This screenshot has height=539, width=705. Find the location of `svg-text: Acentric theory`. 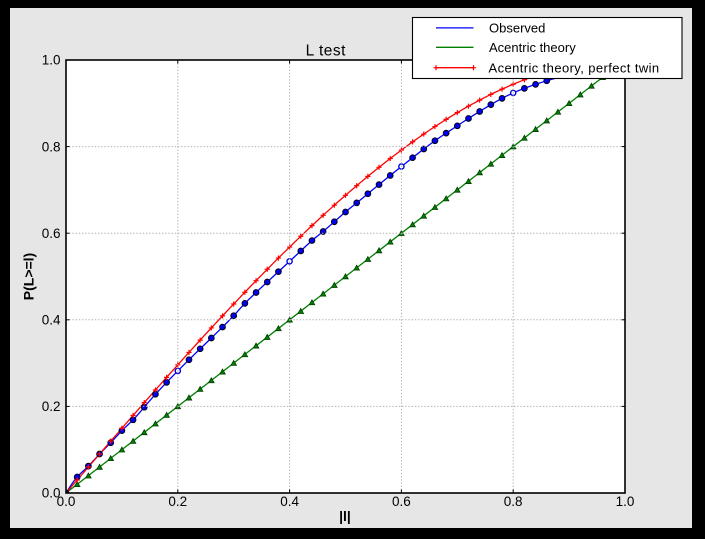

svg-text: Acentric theory is located at coordinates (532, 47).